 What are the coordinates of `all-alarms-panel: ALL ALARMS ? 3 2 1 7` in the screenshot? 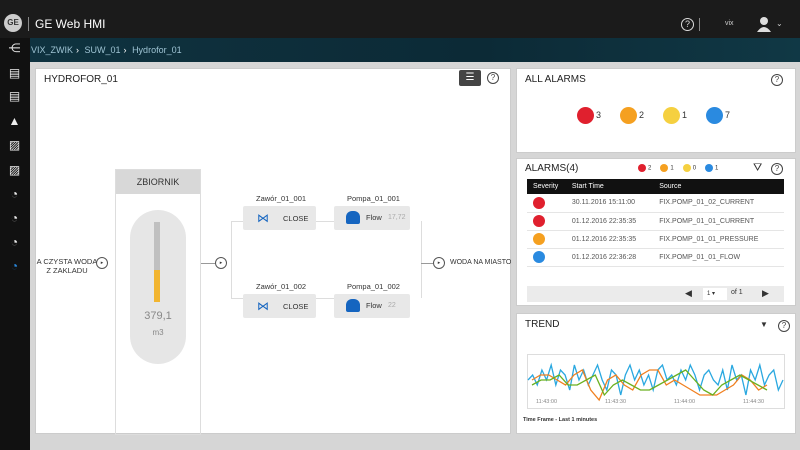 It's located at (656, 110).